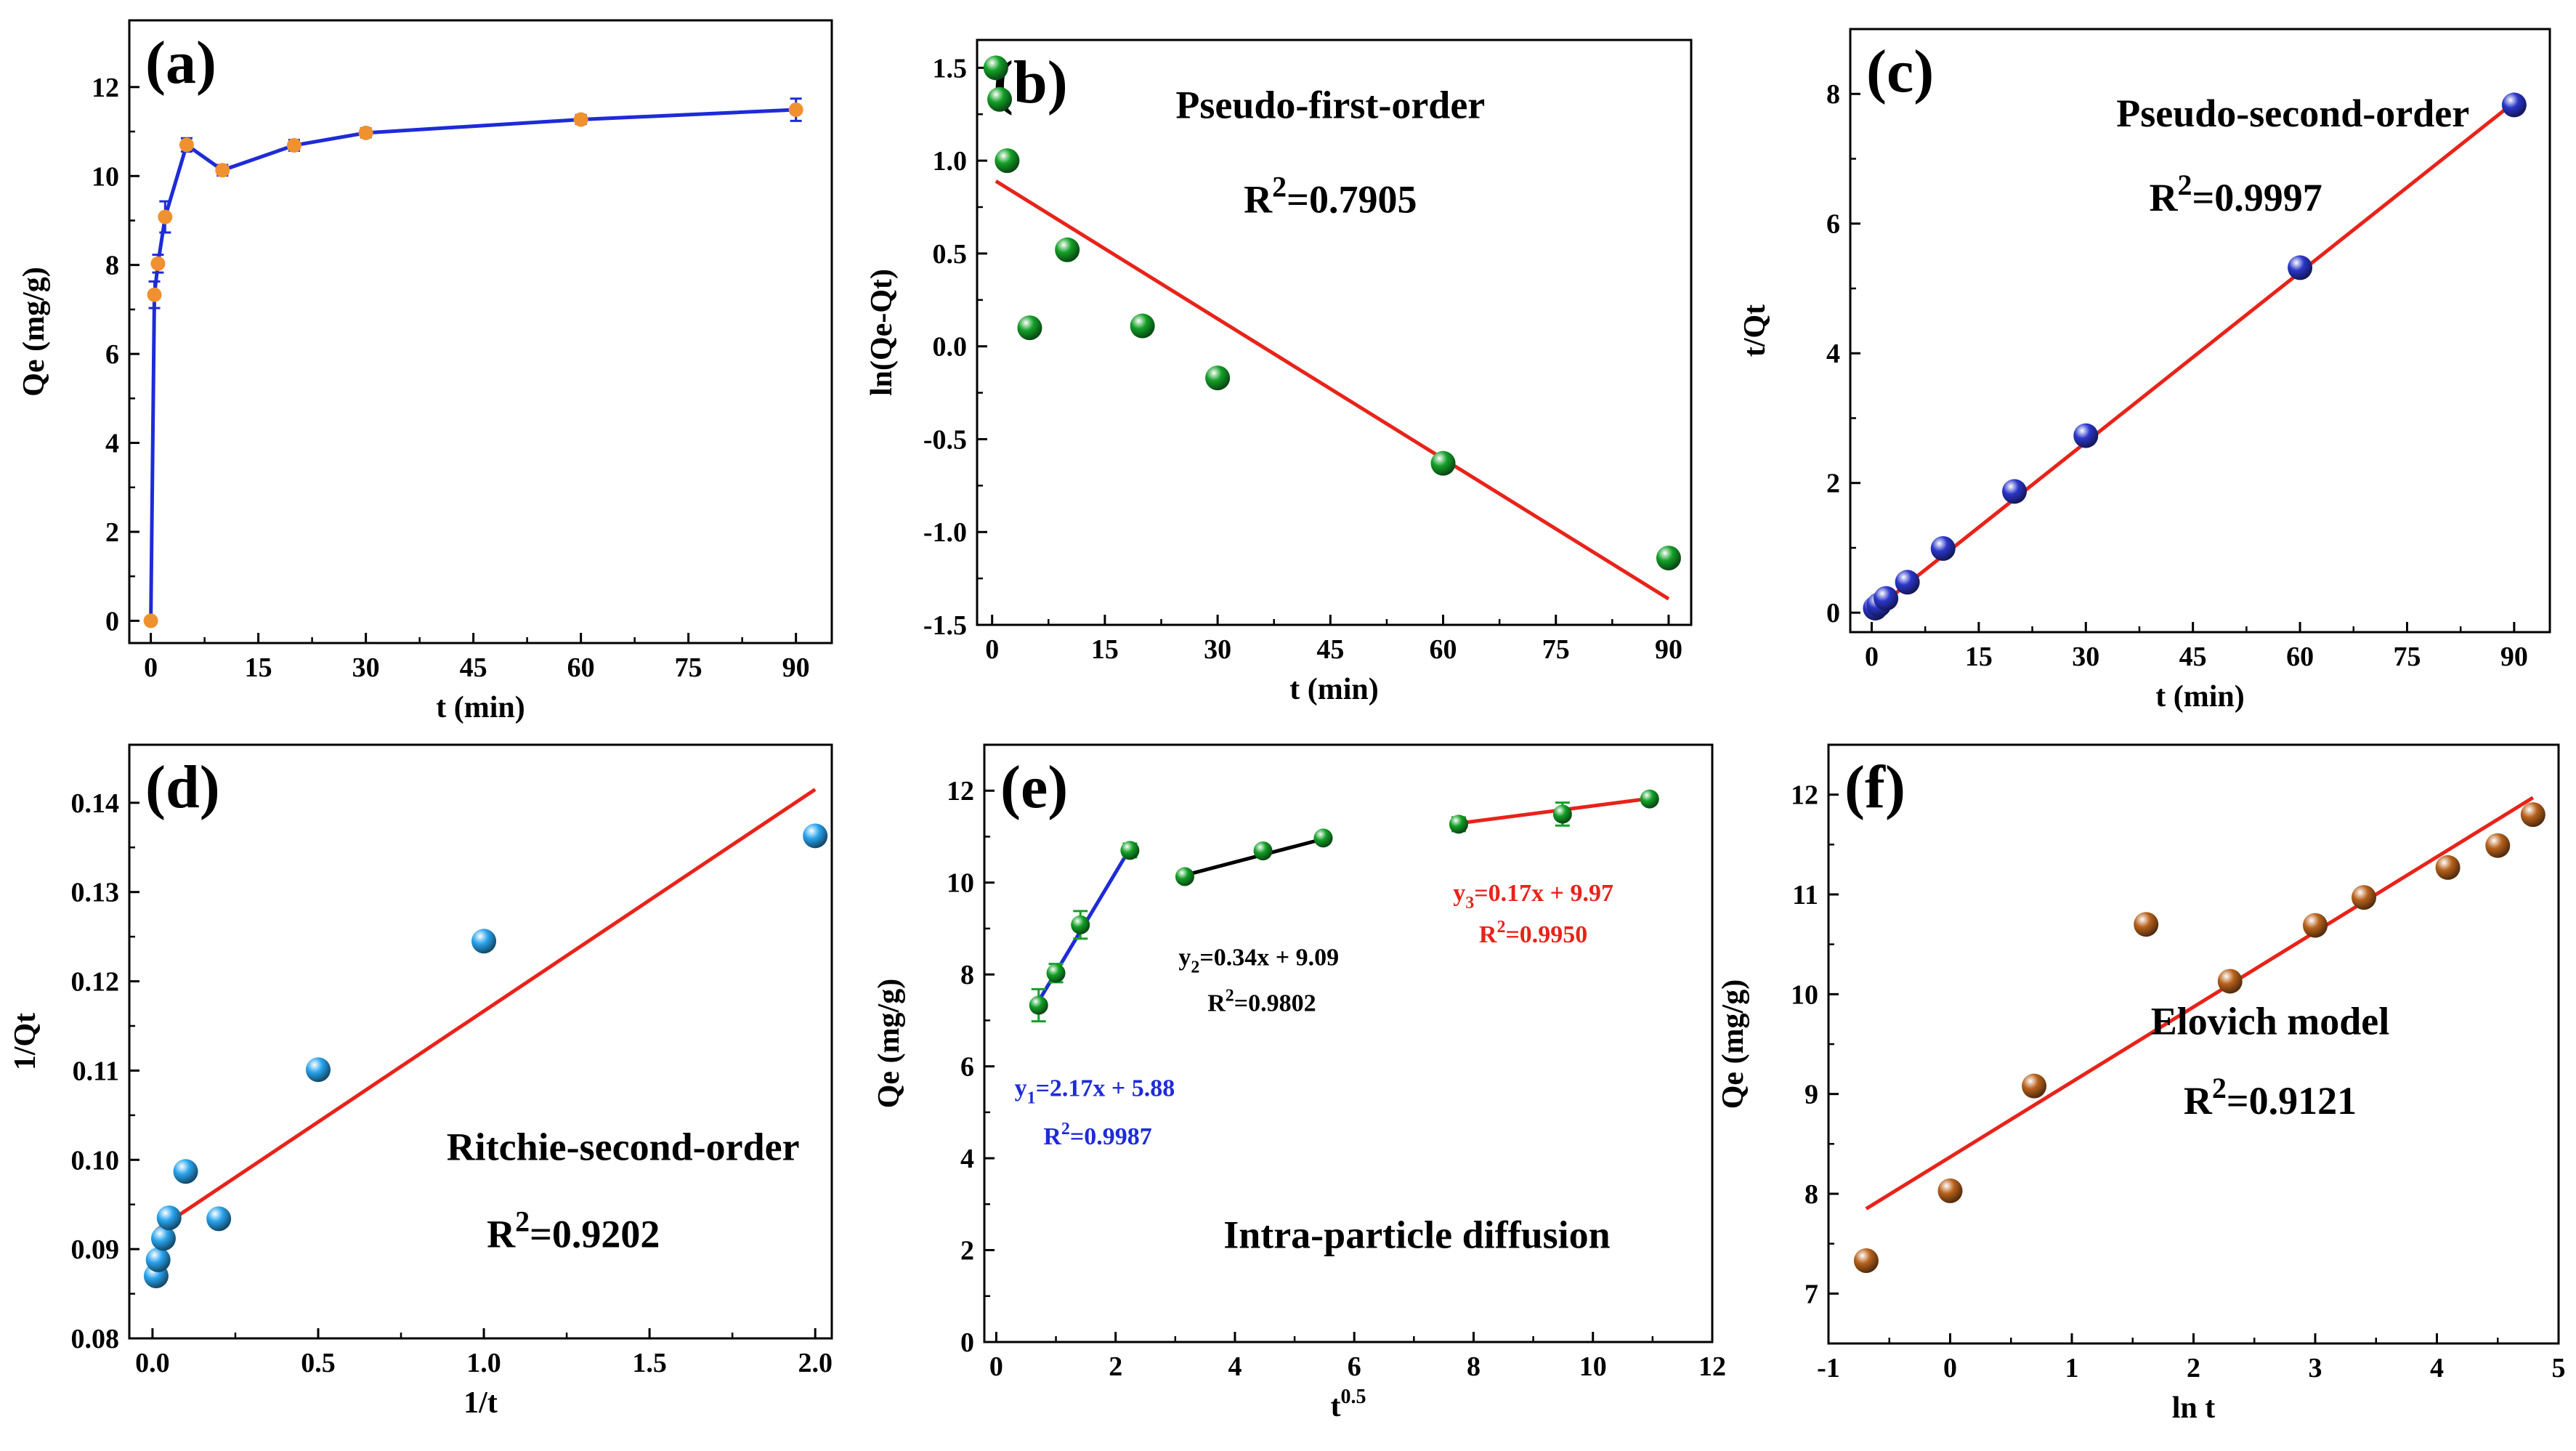 The height and width of the screenshot is (1451, 2576). What do you see at coordinates (1979, 657) in the screenshot?
I see `x-tick-label: 15` at bounding box center [1979, 657].